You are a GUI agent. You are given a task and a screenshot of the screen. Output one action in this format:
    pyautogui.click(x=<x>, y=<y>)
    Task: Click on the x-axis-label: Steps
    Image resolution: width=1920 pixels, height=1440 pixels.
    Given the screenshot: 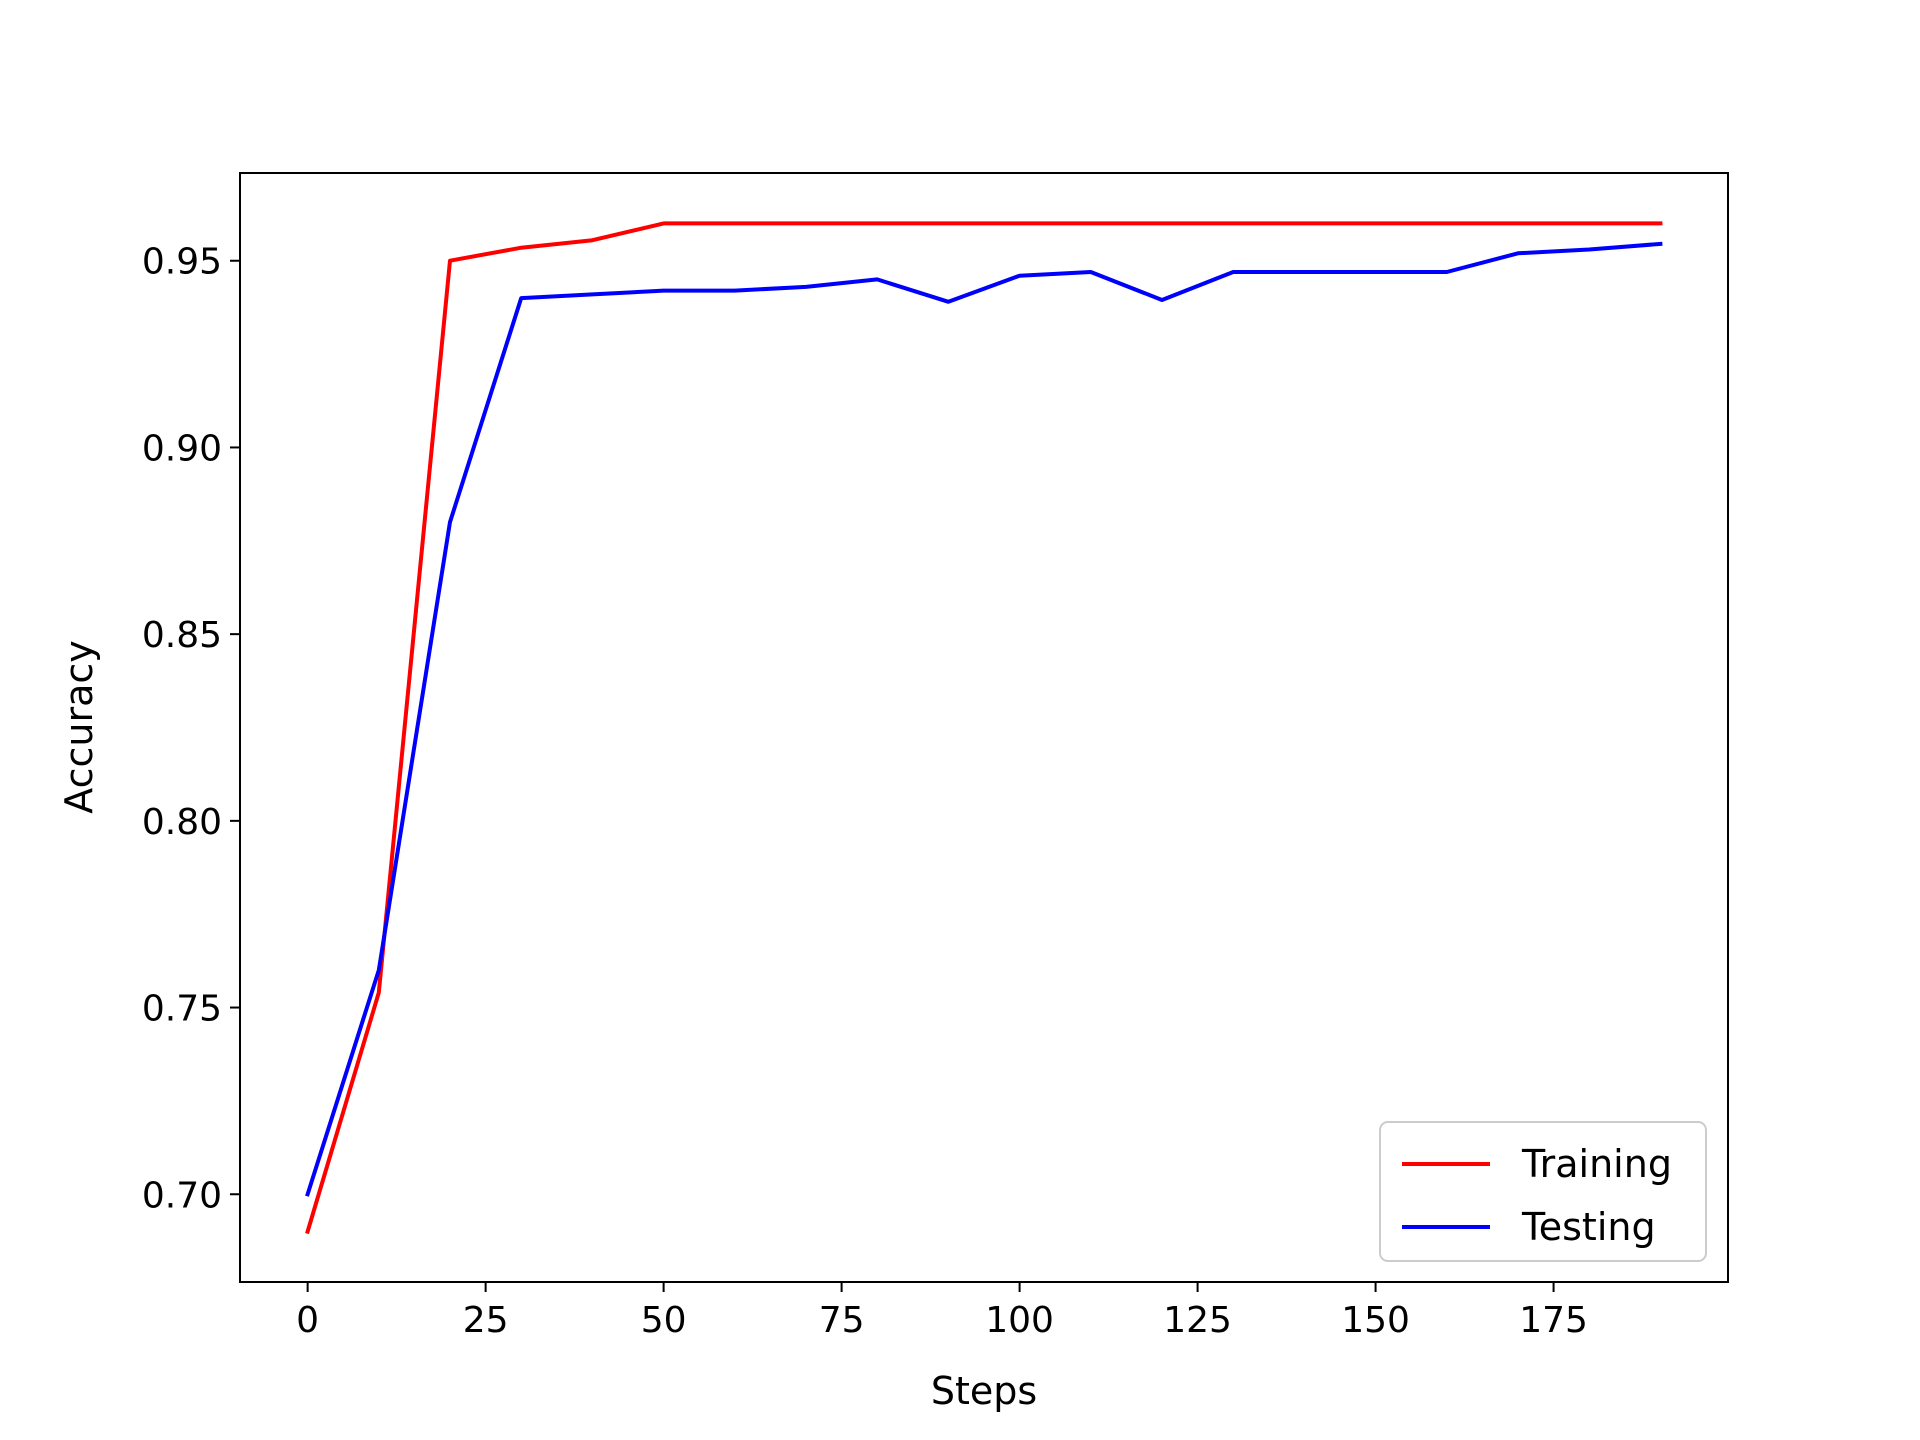 What is the action you would take?
    pyautogui.click(x=984, y=1391)
    